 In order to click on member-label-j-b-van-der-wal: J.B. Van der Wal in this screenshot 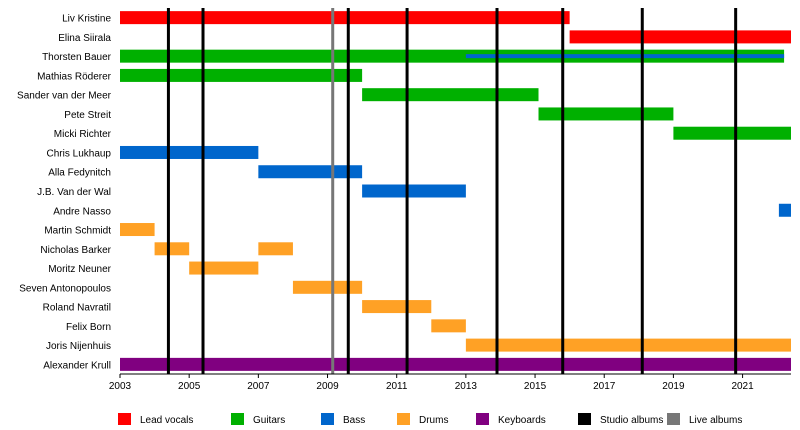, I will do `click(74, 192)`.